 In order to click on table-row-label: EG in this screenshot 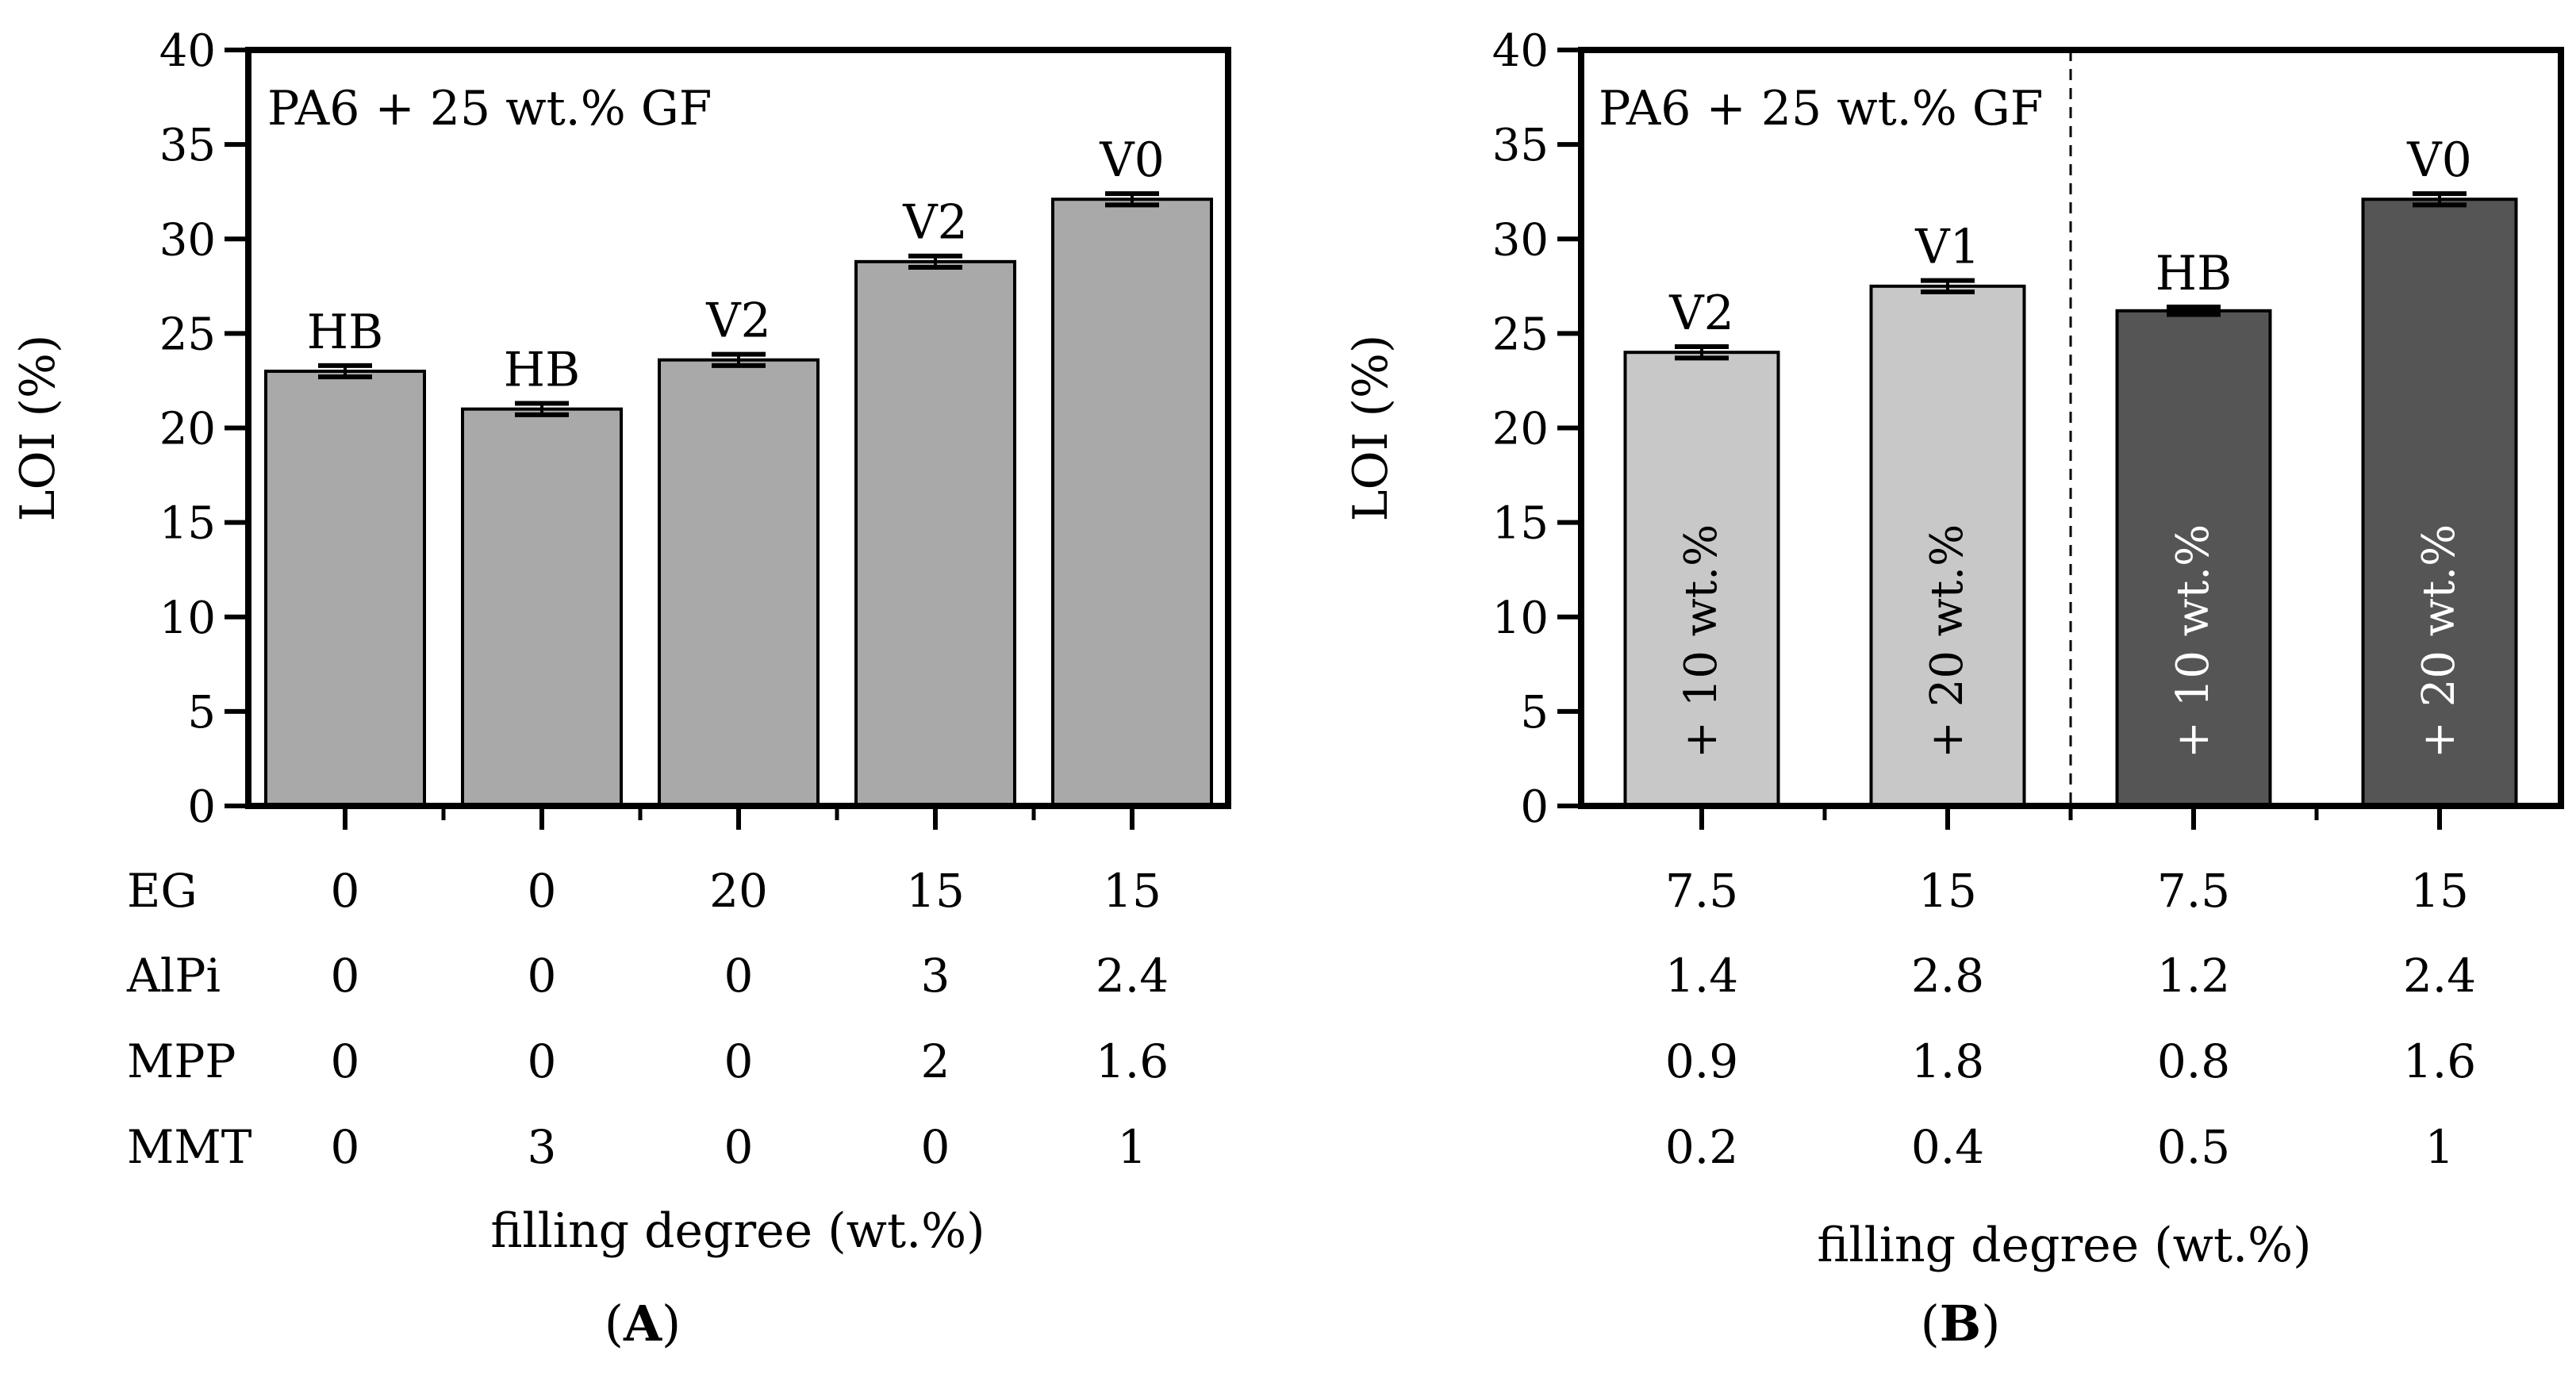, I will do `click(162, 891)`.